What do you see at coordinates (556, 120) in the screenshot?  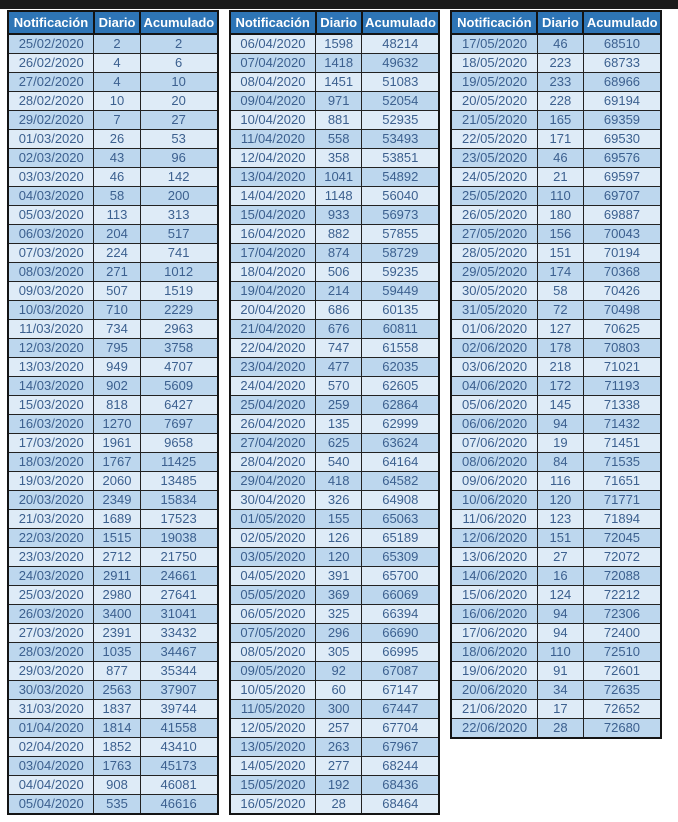 I see `table-row: 21/05/2020 165 69359` at bounding box center [556, 120].